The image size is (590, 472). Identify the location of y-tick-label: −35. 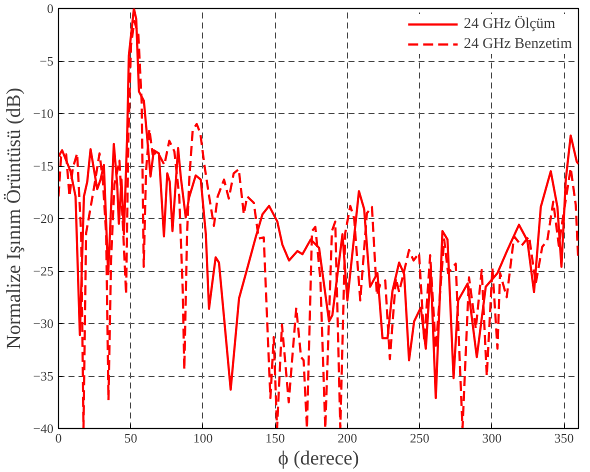
(43, 376).